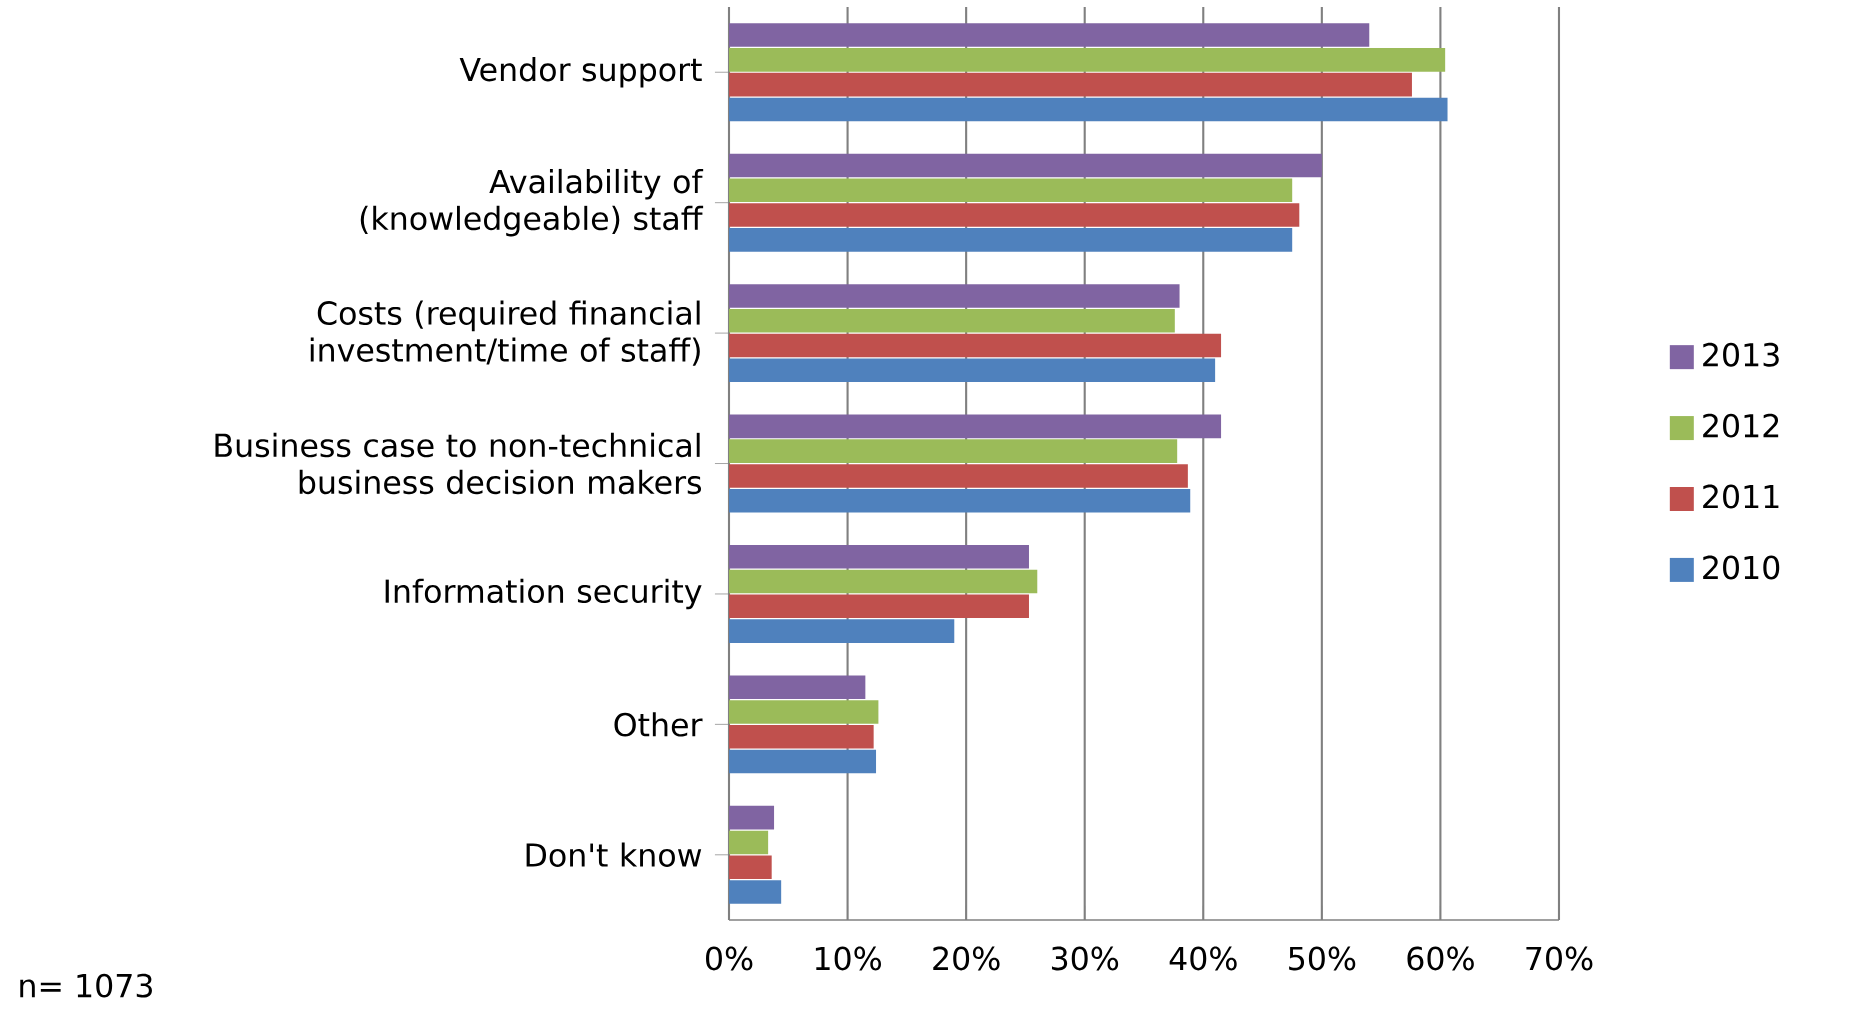  What do you see at coordinates (1741, 567) in the screenshot?
I see `legend-label: 2010` at bounding box center [1741, 567].